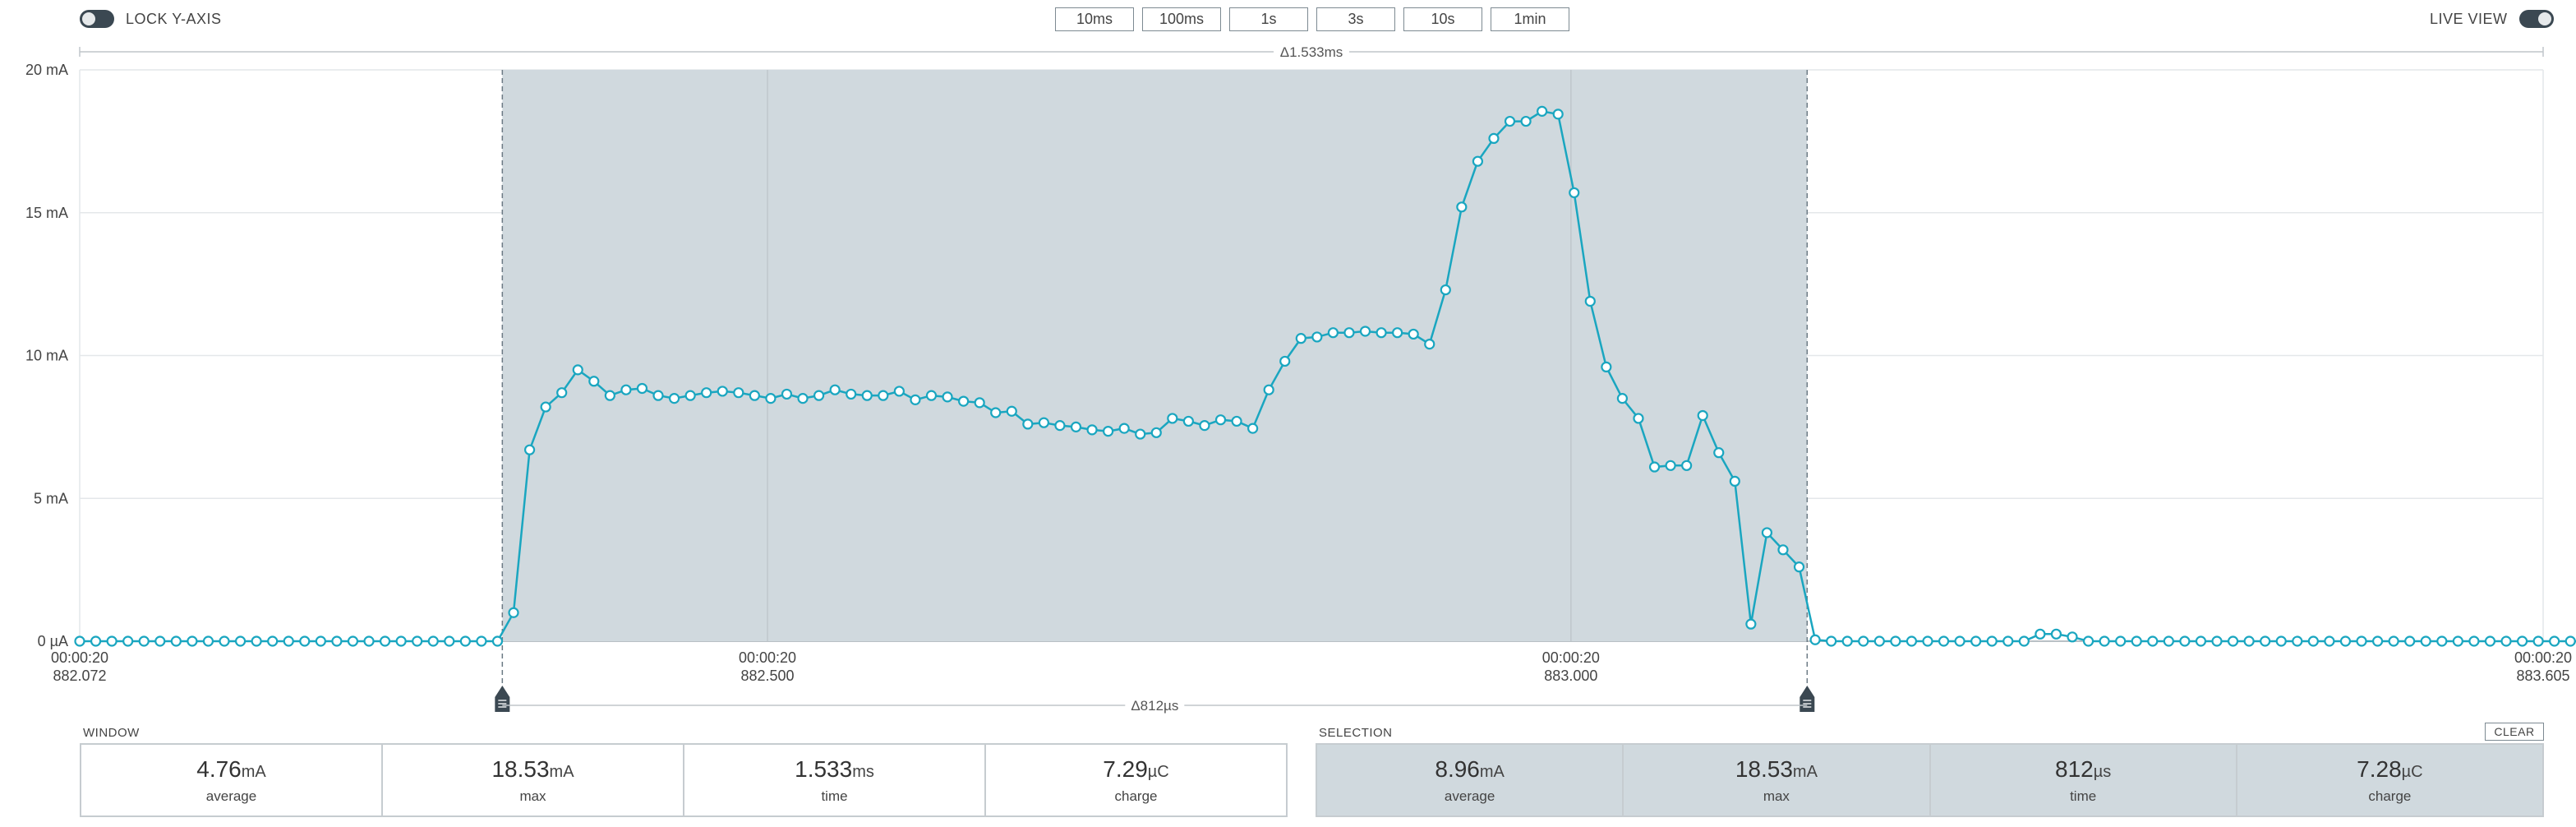  I want to click on y-tick-label: 0 µA, so click(53, 641).